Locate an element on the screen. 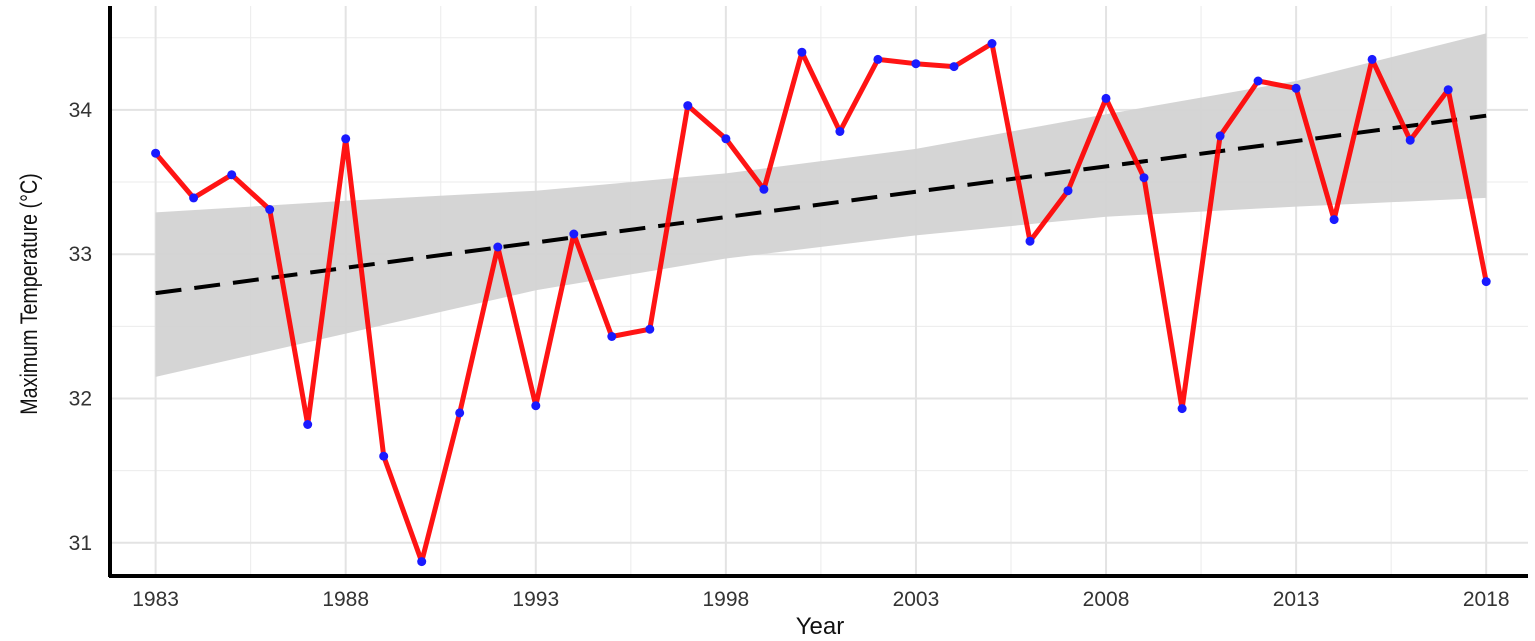 The height and width of the screenshot is (641, 1535). x-tick-label: 2003 is located at coordinates (916, 599).